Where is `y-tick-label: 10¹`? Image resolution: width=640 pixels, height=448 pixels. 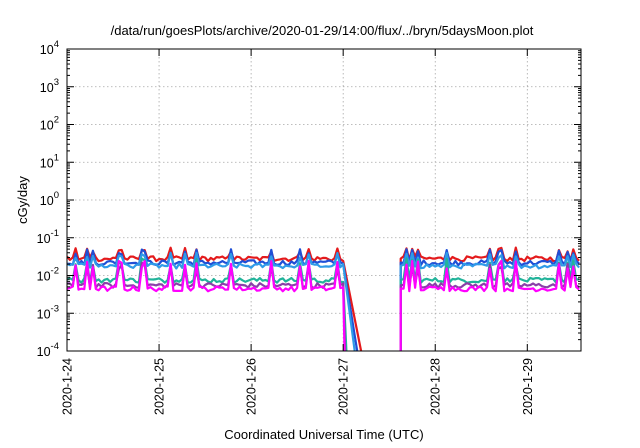
y-tick-label: 10¹ is located at coordinates (49, 161).